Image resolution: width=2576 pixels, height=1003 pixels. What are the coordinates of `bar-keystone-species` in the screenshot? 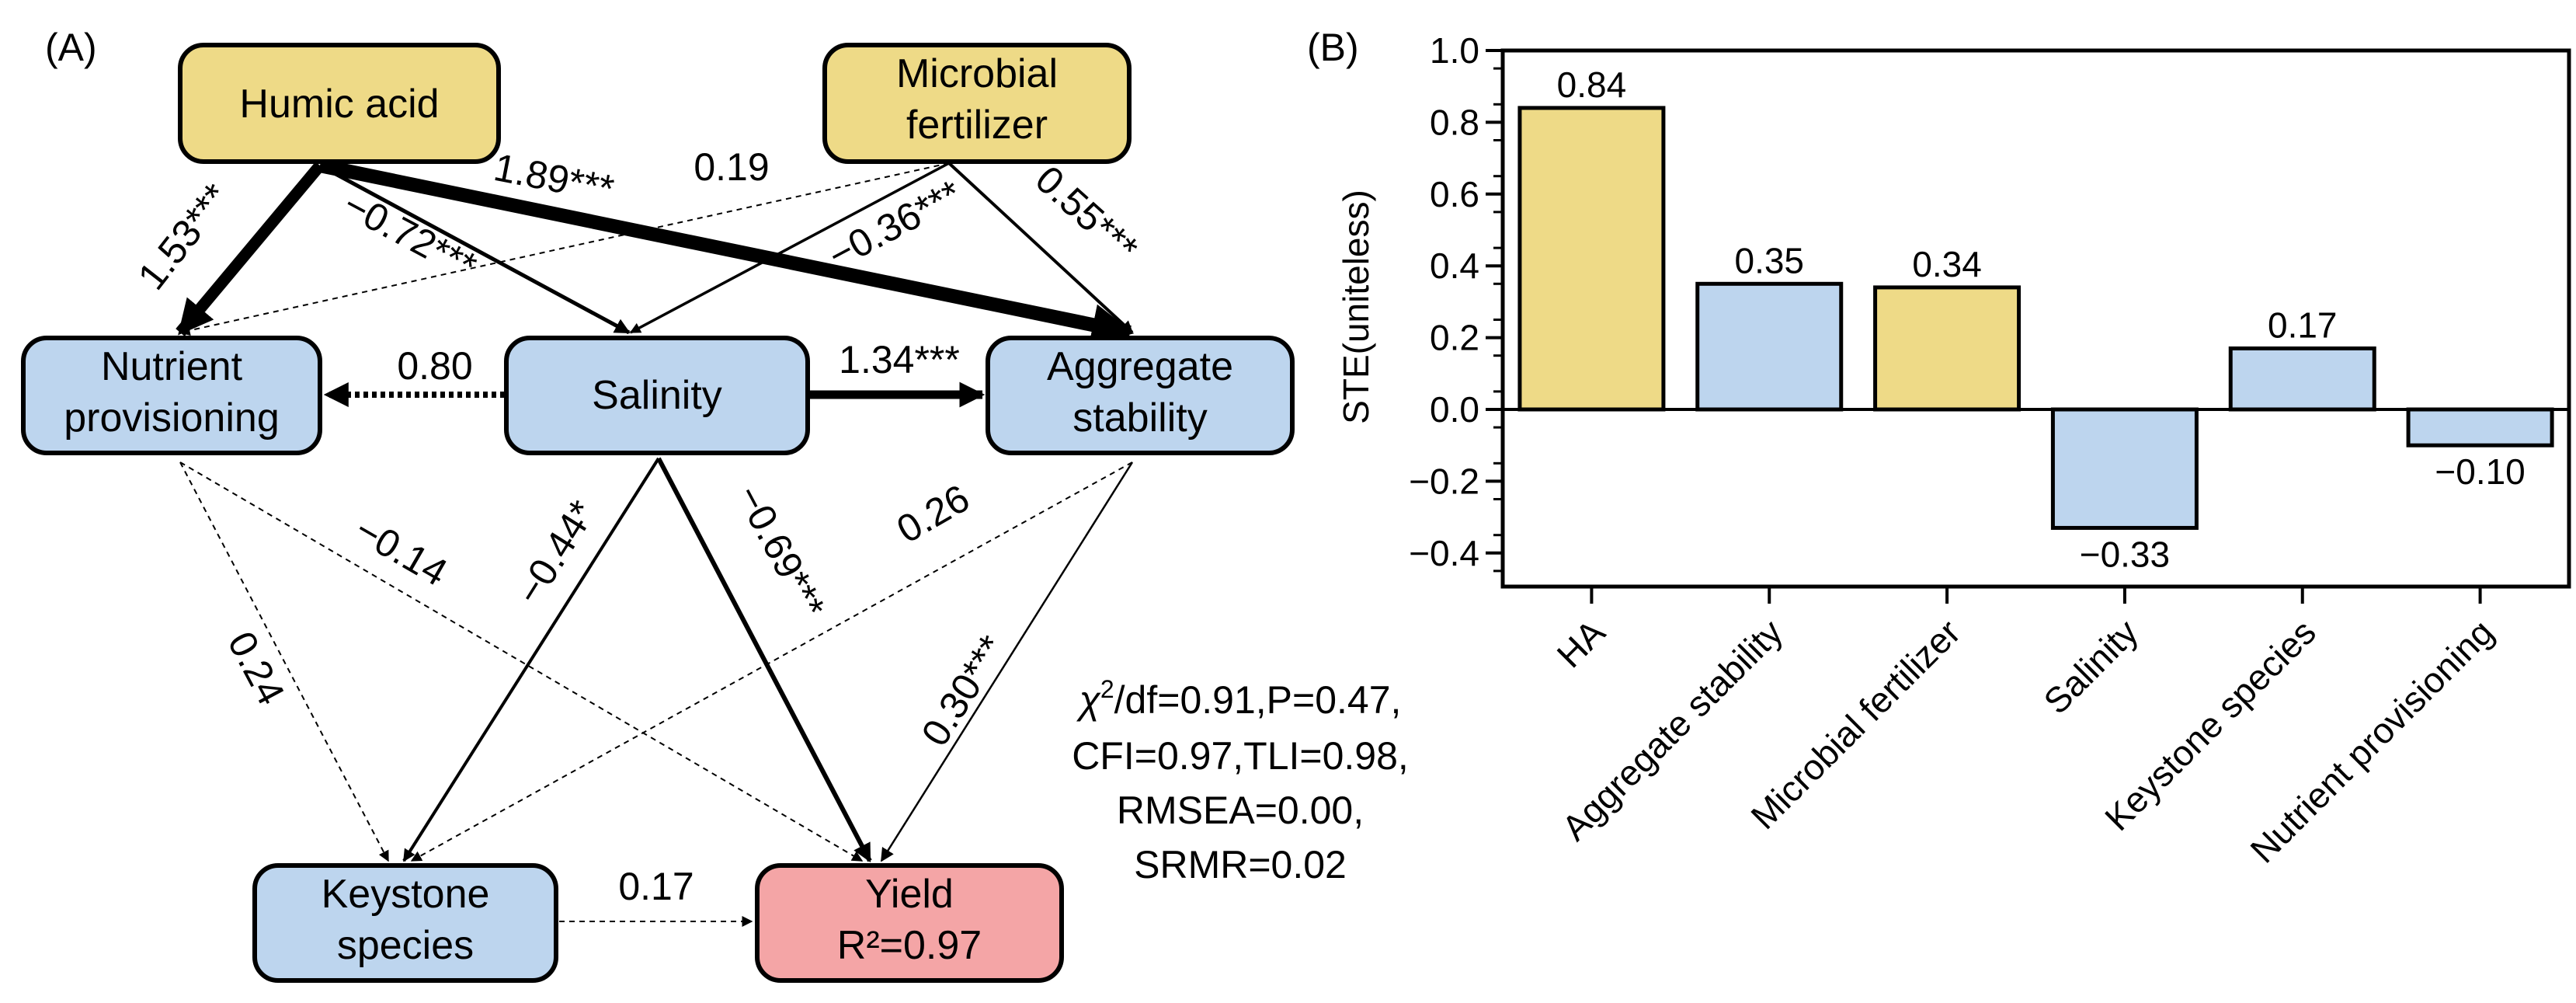 It's located at (2302, 379).